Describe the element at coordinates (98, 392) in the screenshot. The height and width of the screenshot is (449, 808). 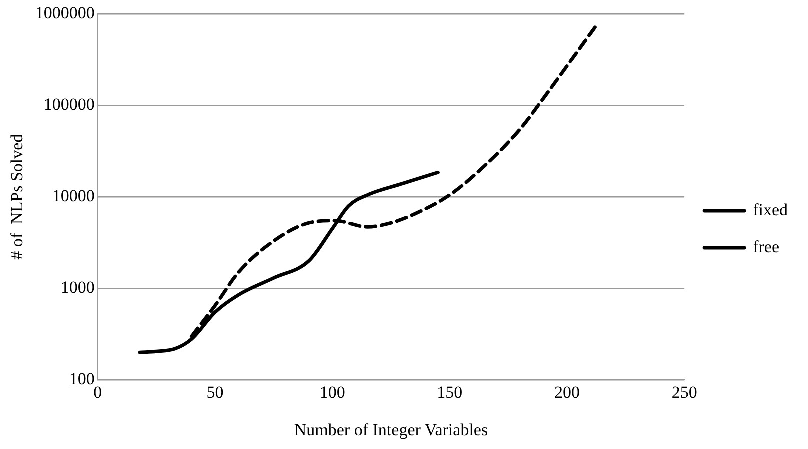
I see `x-tick-label: 0` at that location.